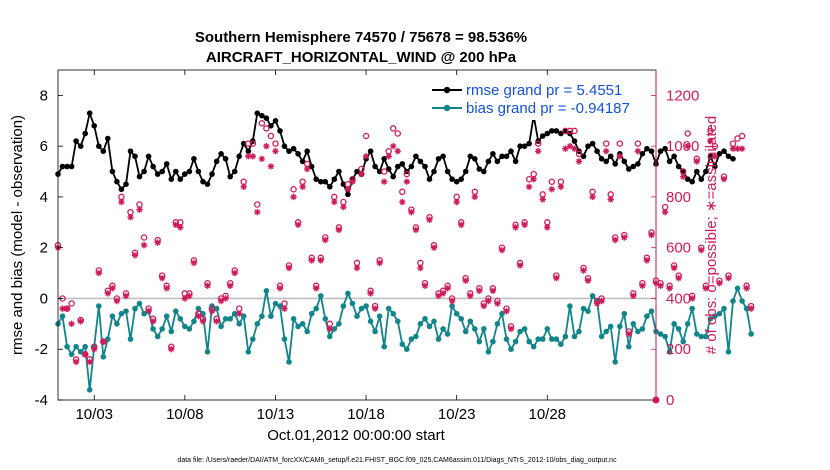  Describe the element at coordinates (185, 414) in the screenshot. I see `x-tick-label-1: 10/08` at that location.